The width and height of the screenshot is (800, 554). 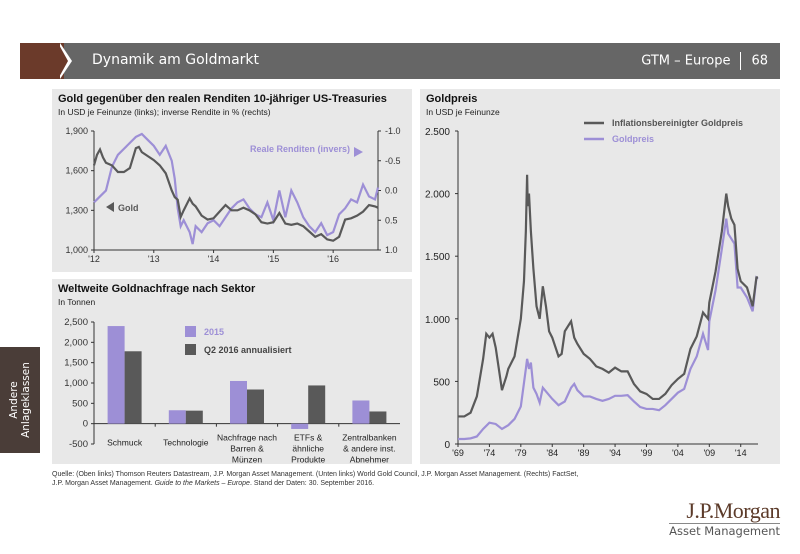 I want to click on section-tab-line2: Anlageklassen, so click(x=26, y=400).